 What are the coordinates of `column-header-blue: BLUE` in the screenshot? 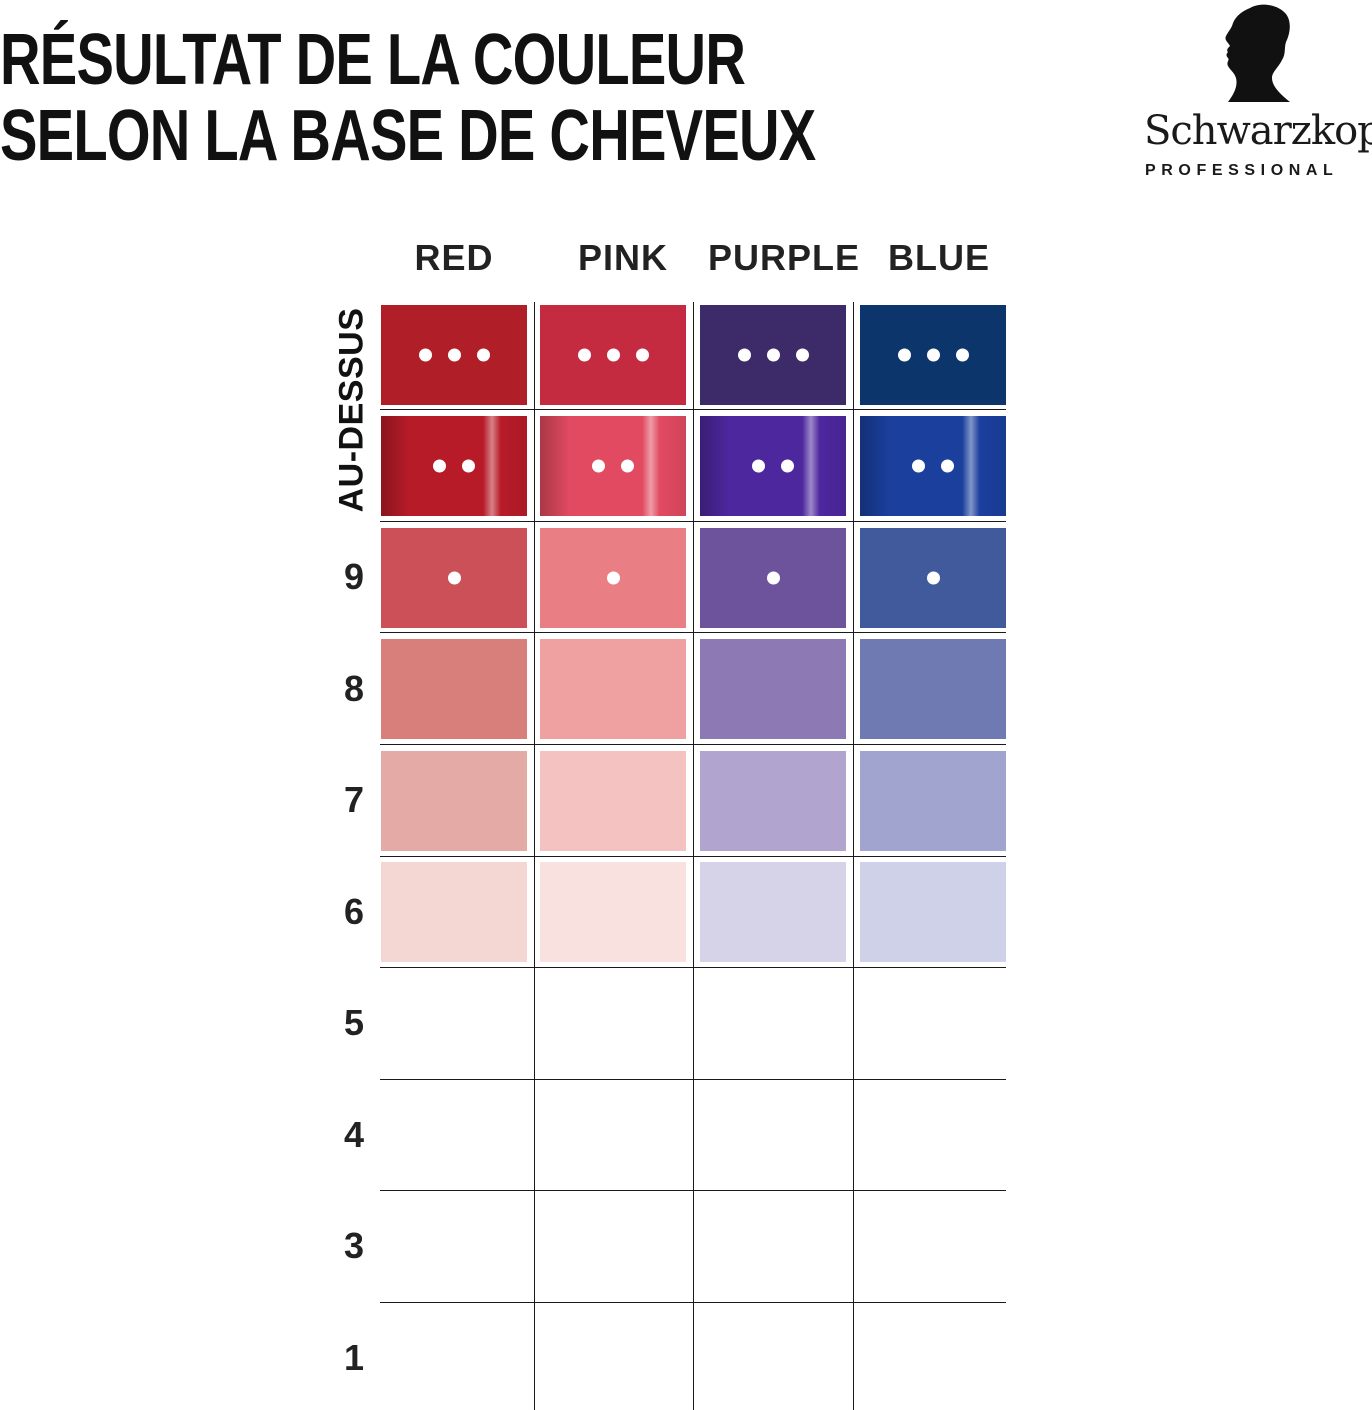 It's located at (939, 257).